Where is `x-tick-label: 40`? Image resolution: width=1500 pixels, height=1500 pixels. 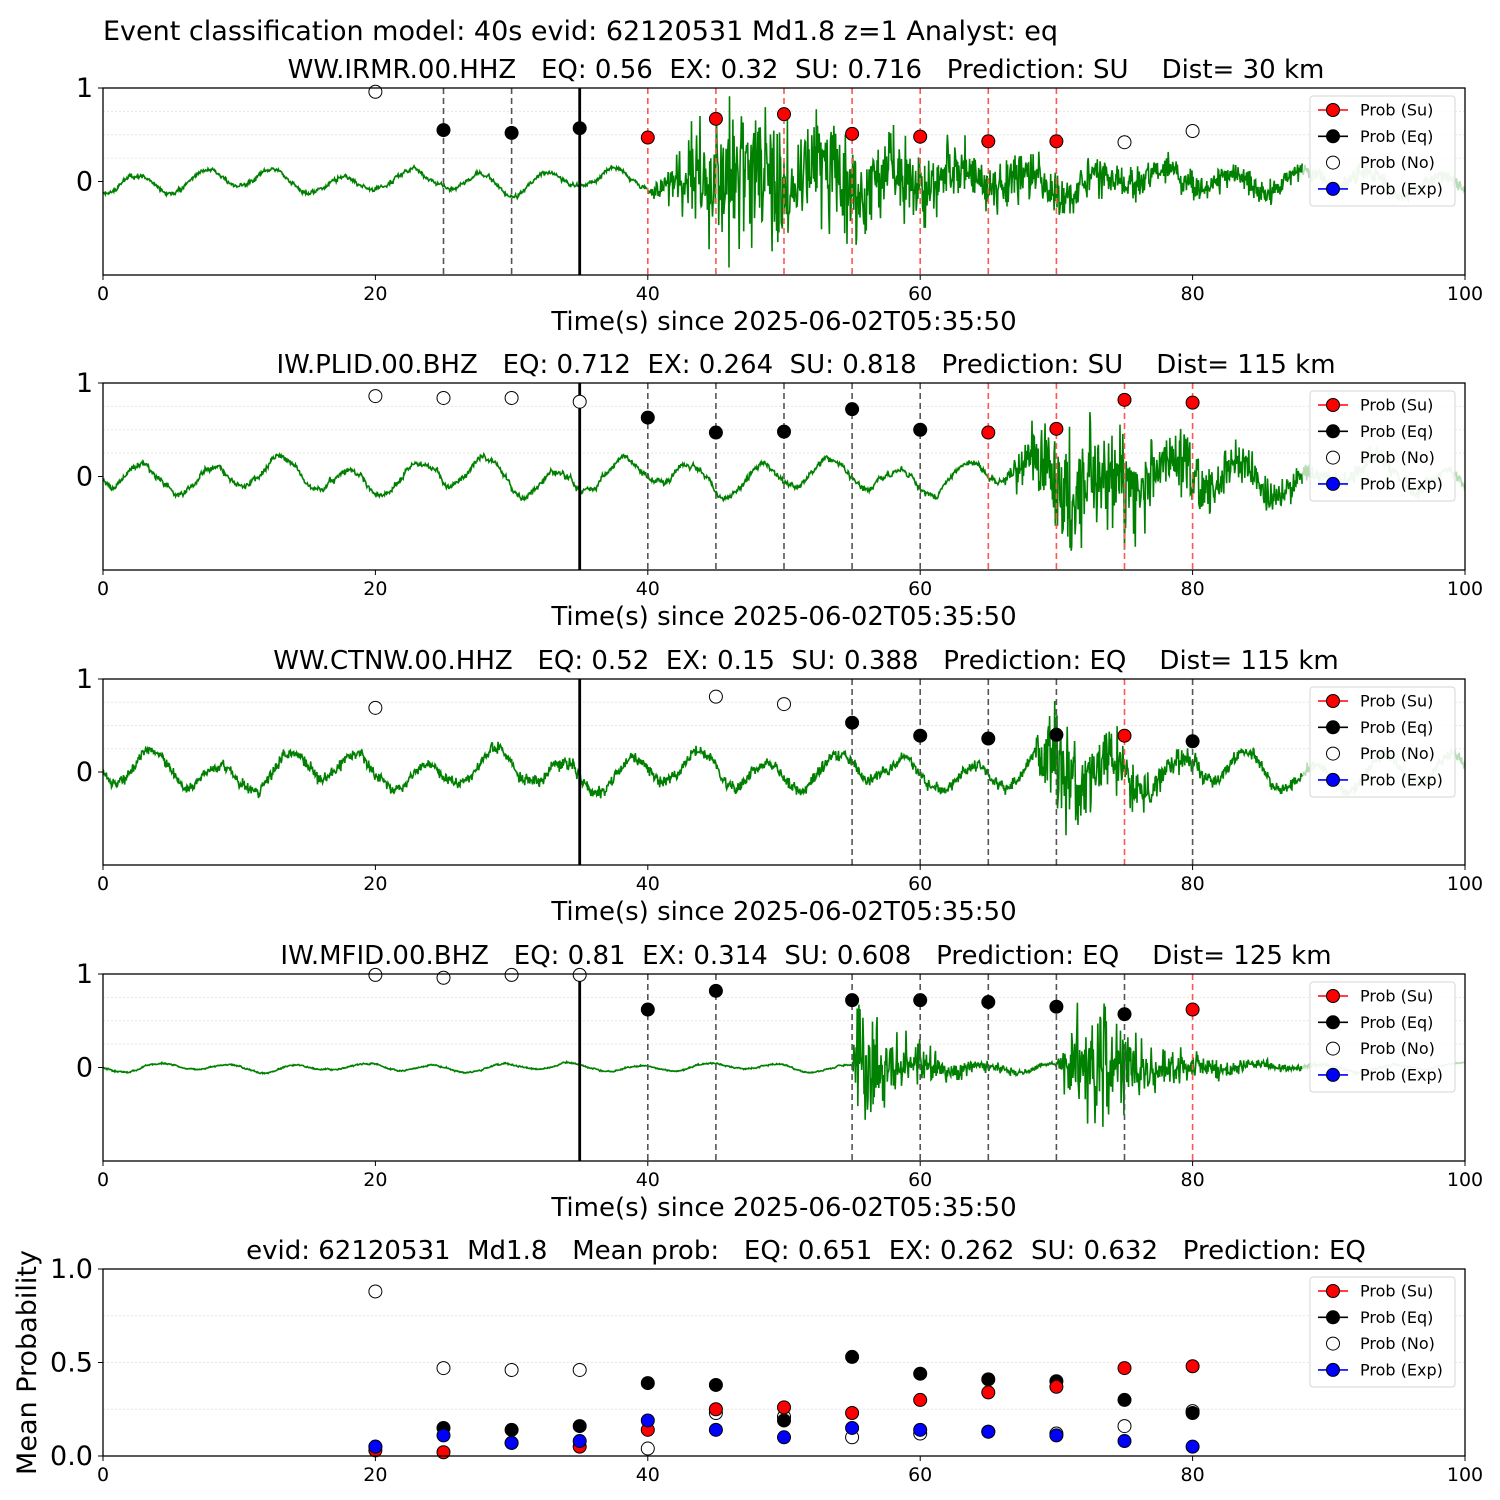
x-tick-label: 40 is located at coordinates (648, 1475).